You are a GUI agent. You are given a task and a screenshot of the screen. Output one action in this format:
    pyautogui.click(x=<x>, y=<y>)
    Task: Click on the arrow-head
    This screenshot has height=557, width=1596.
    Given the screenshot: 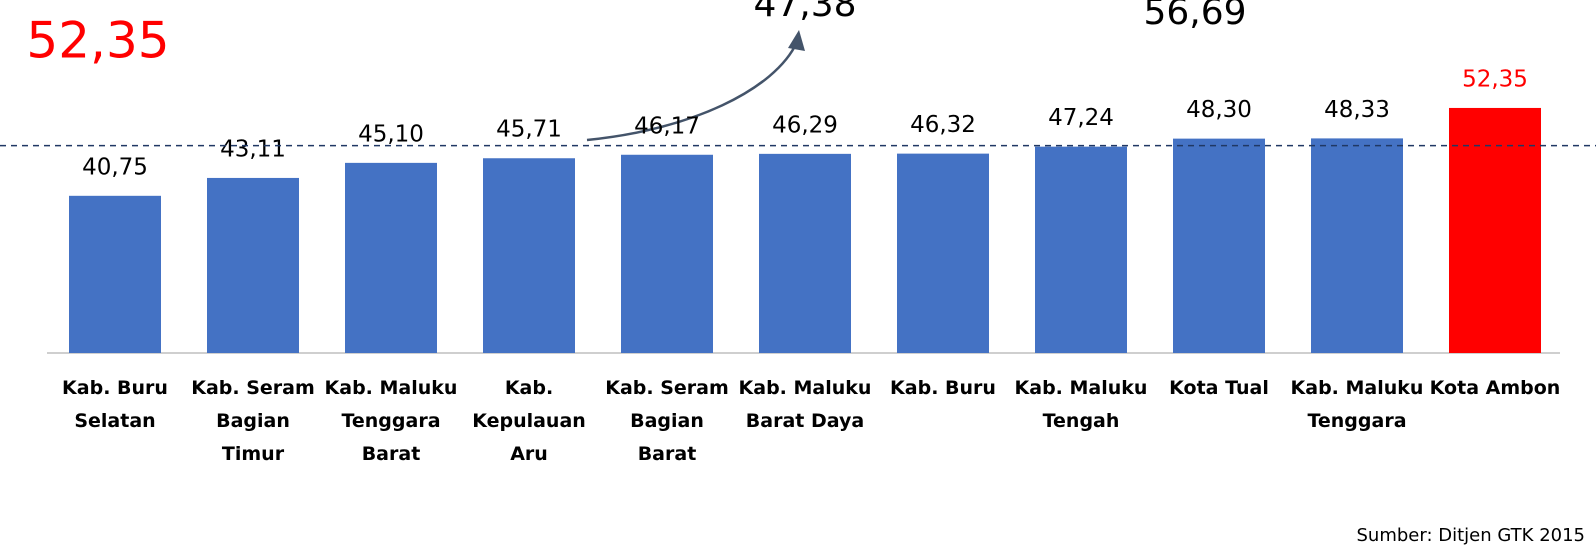 What is the action you would take?
    pyautogui.click(x=796, y=40)
    